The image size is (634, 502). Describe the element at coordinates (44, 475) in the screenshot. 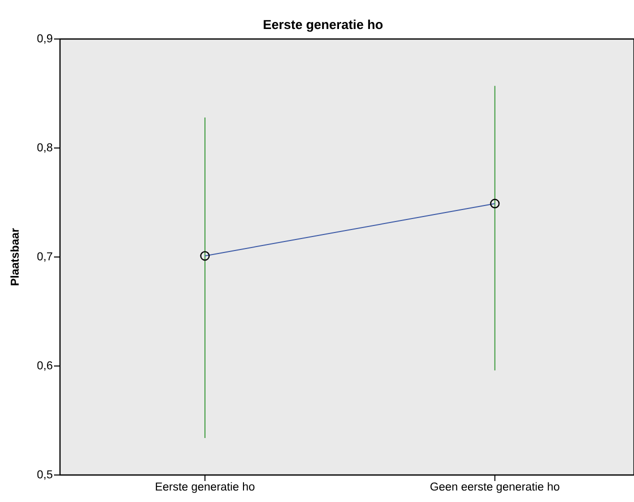

I see `y-tick-label: 0,5` at that location.